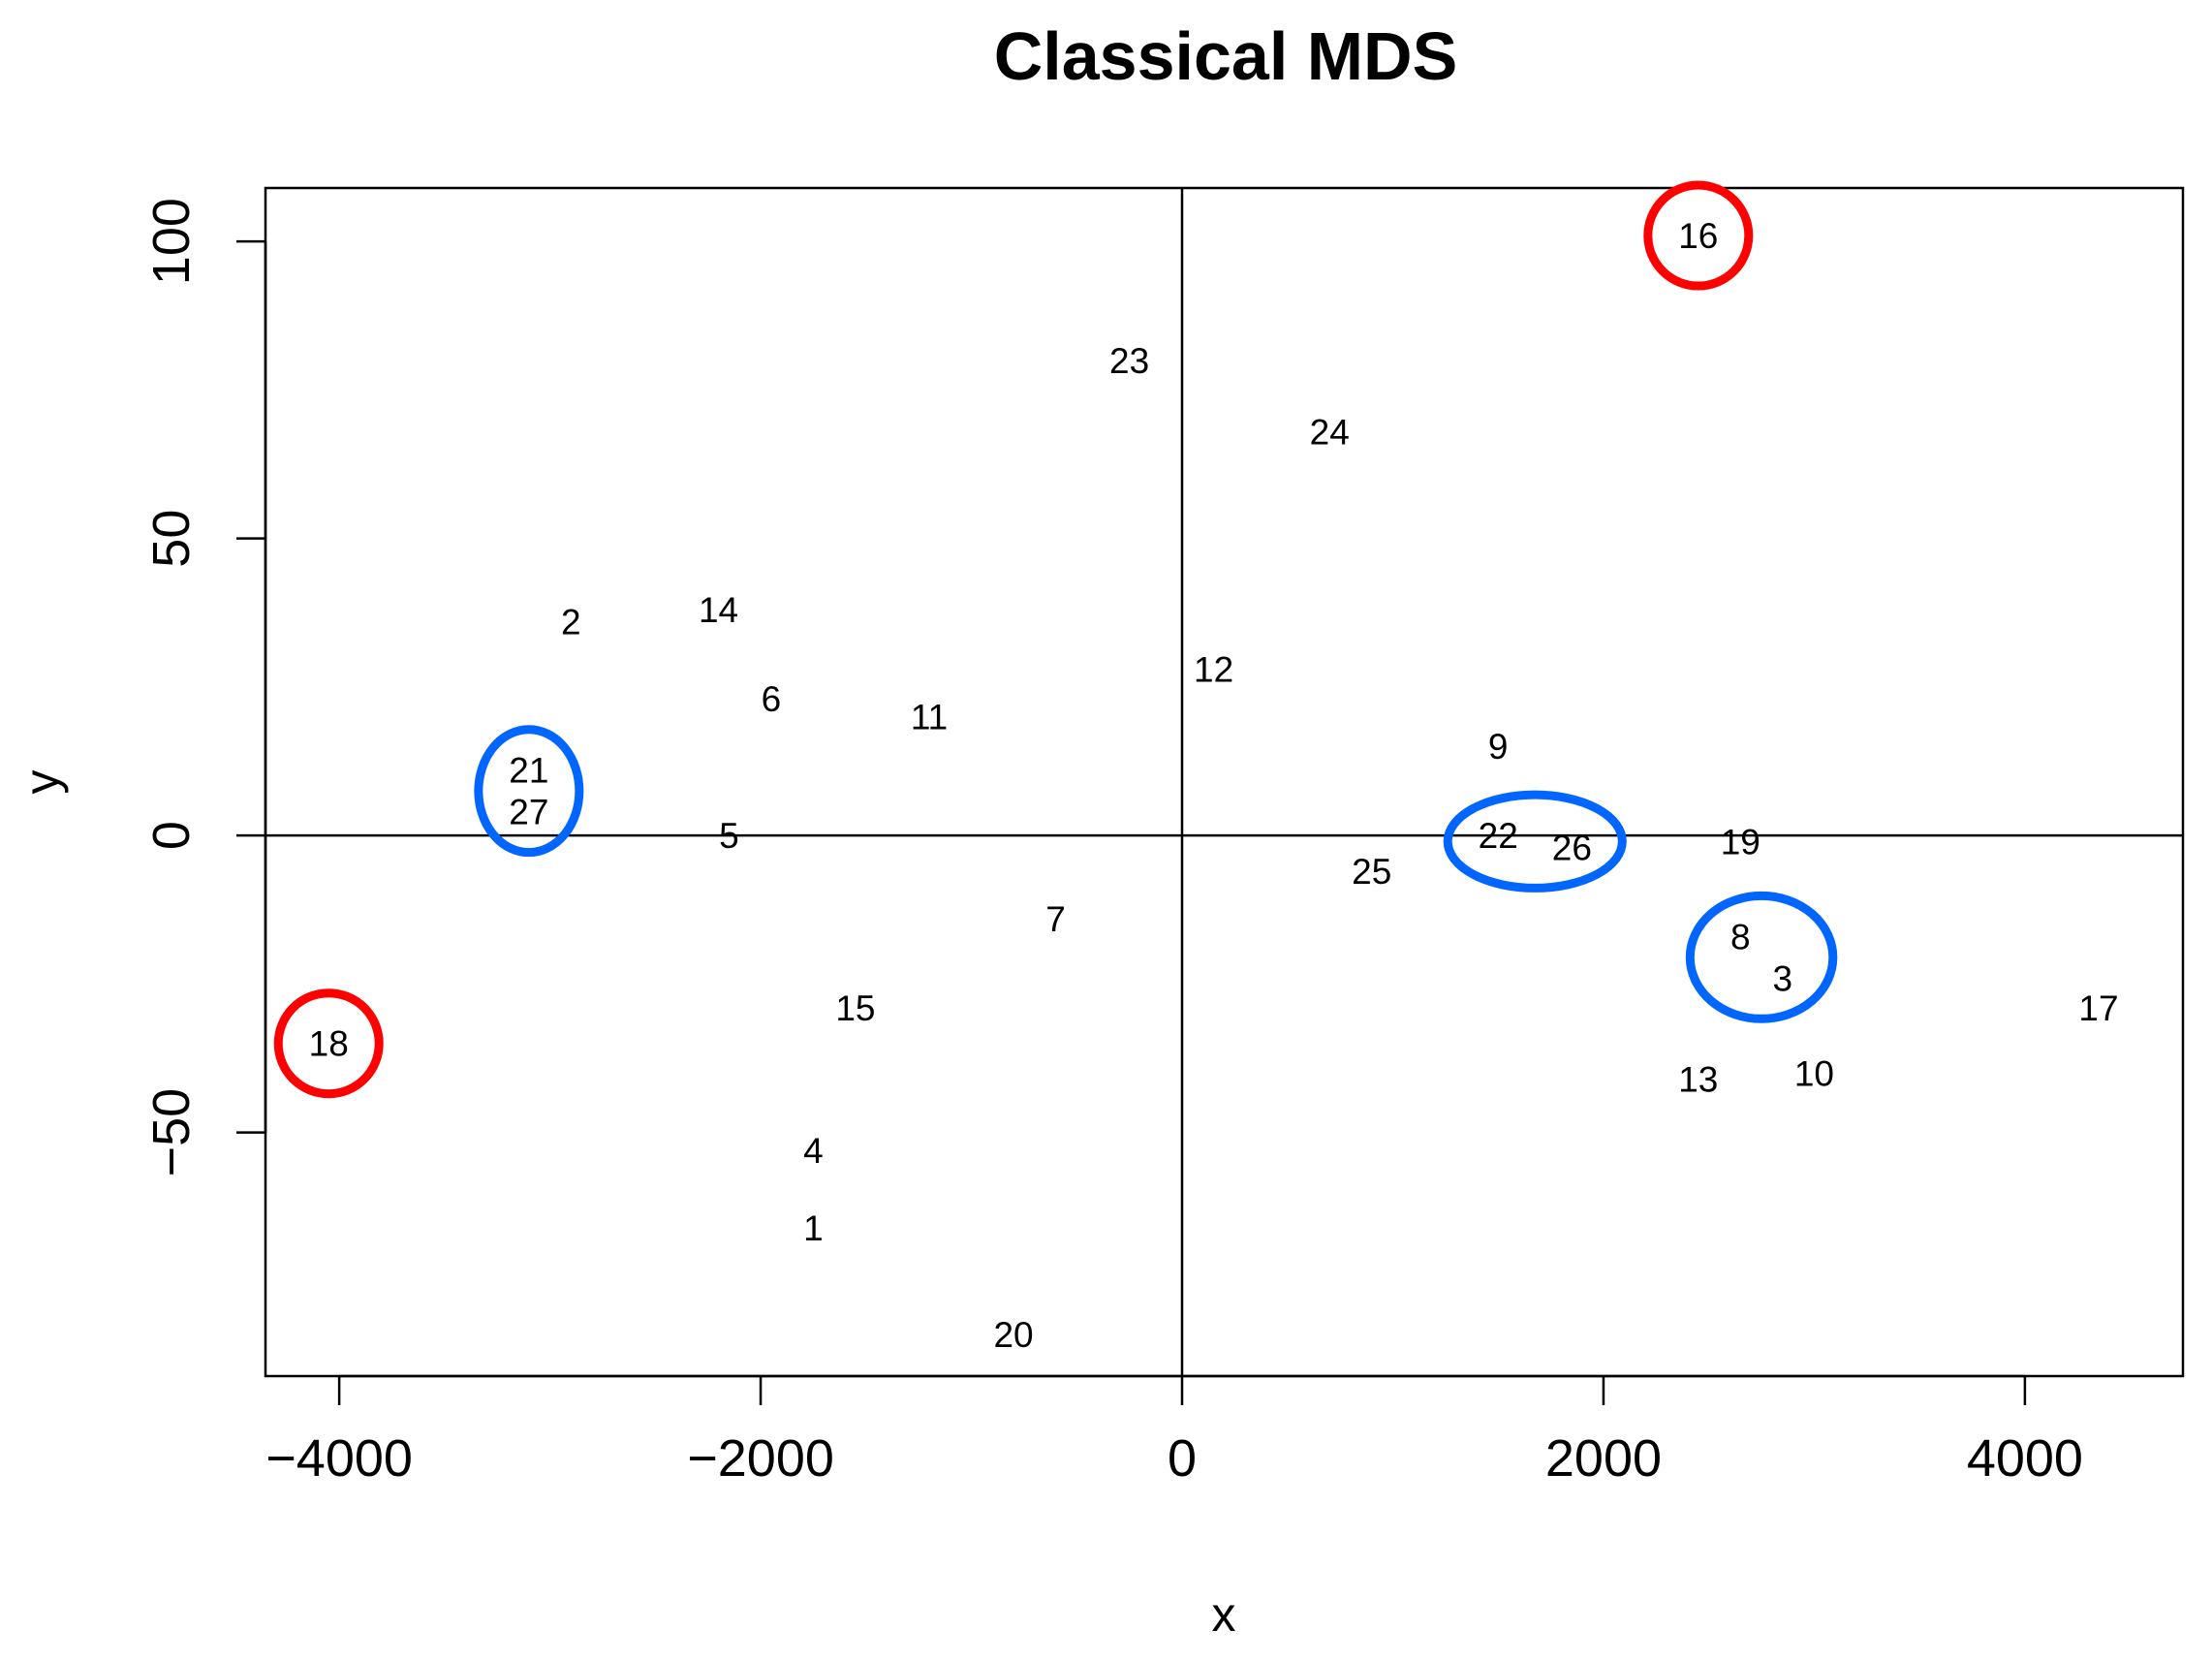  Describe the element at coordinates (528, 771) in the screenshot. I see `point-label-21: 21` at that location.